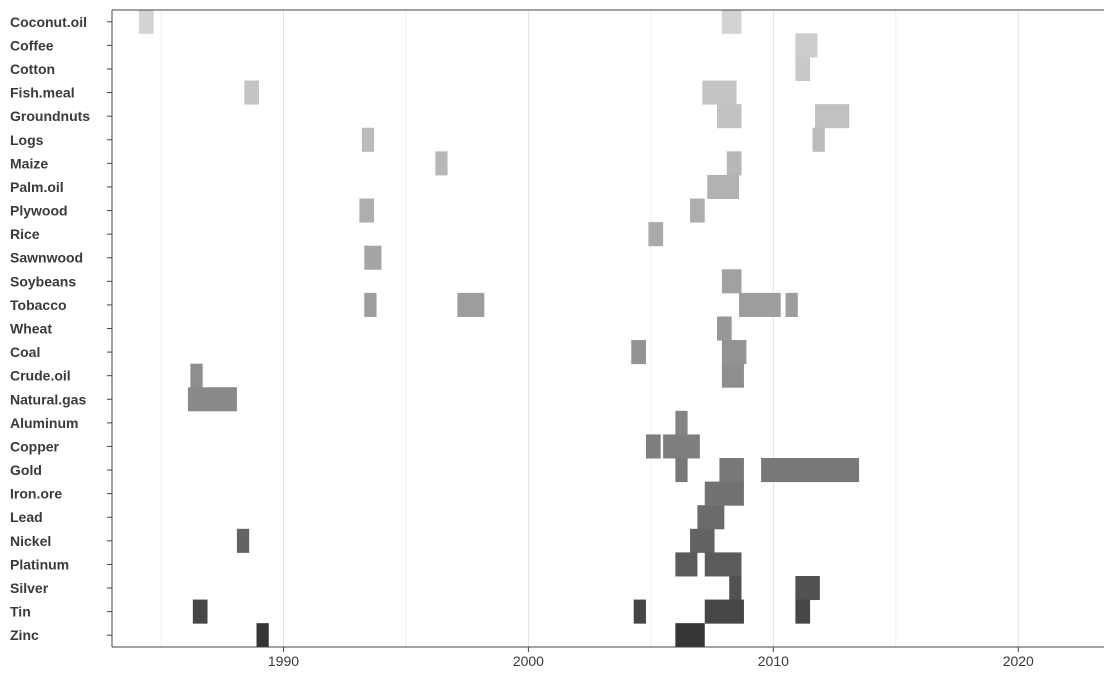 The width and height of the screenshot is (1104, 677). What do you see at coordinates (31, 329) in the screenshot?
I see `row-label-wheat: Wheat` at bounding box center [31, 329].